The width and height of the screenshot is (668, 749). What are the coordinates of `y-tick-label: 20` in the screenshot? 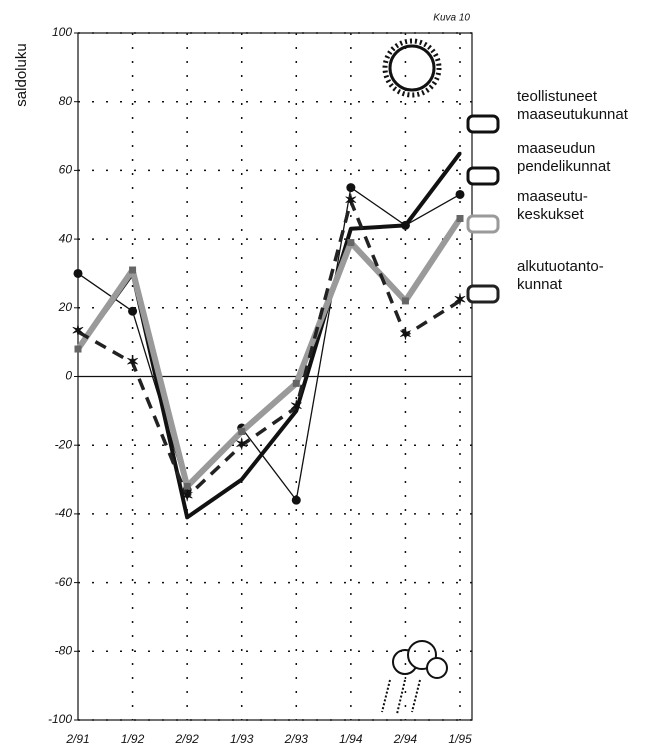 It's located at (65, 307).